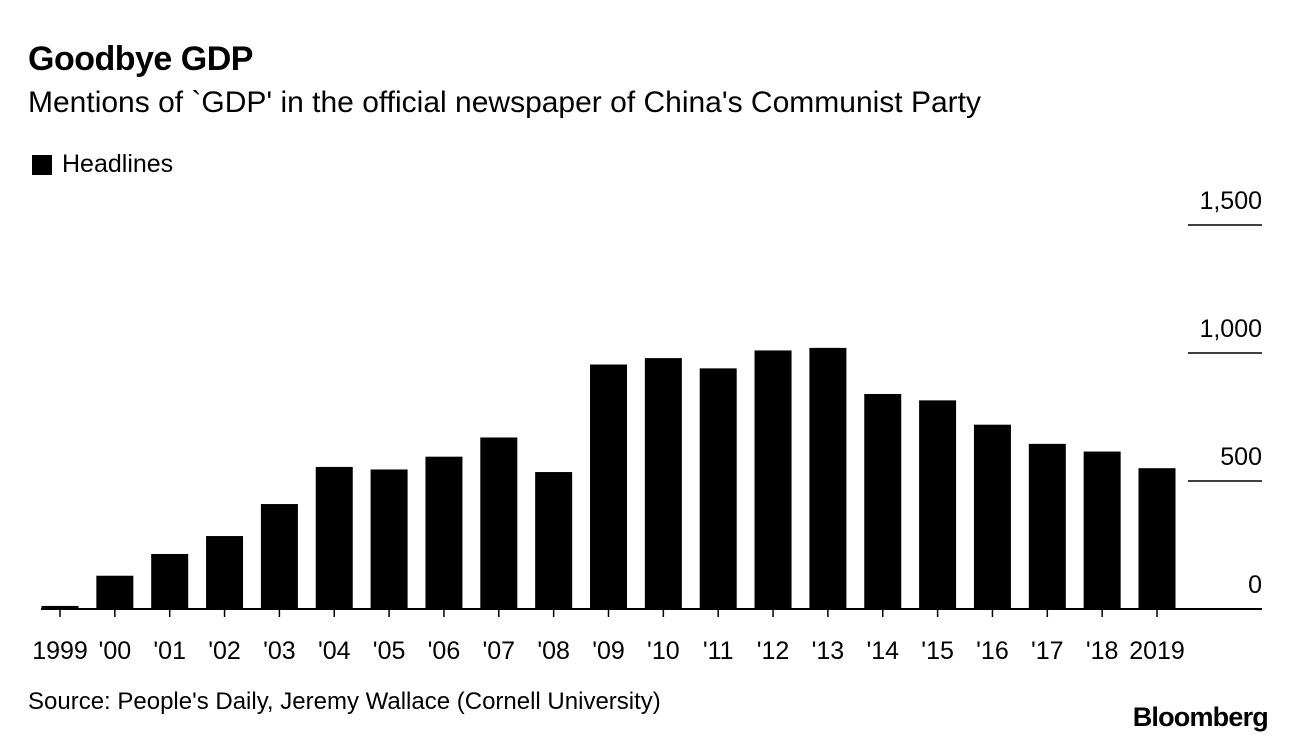 The height and width of the screenshot is (744, 1296). What do you see at coordinates (389, 651) in the screenshot?
I see `x-tick-label: '05` at bounding box center [389, 651].